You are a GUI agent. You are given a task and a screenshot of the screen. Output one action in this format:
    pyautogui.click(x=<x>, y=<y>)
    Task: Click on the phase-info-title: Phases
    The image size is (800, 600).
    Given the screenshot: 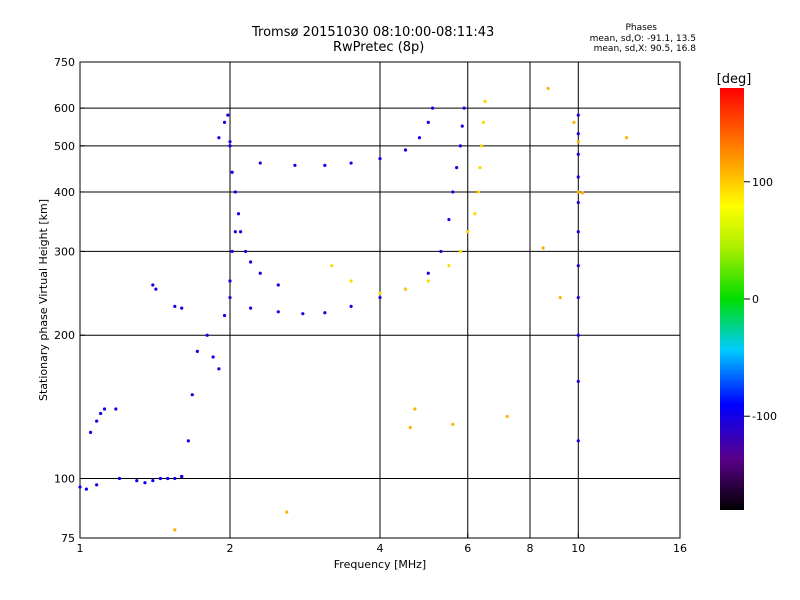 What is the action you would take?
    pyautogui.click(x=641, y=28)
    